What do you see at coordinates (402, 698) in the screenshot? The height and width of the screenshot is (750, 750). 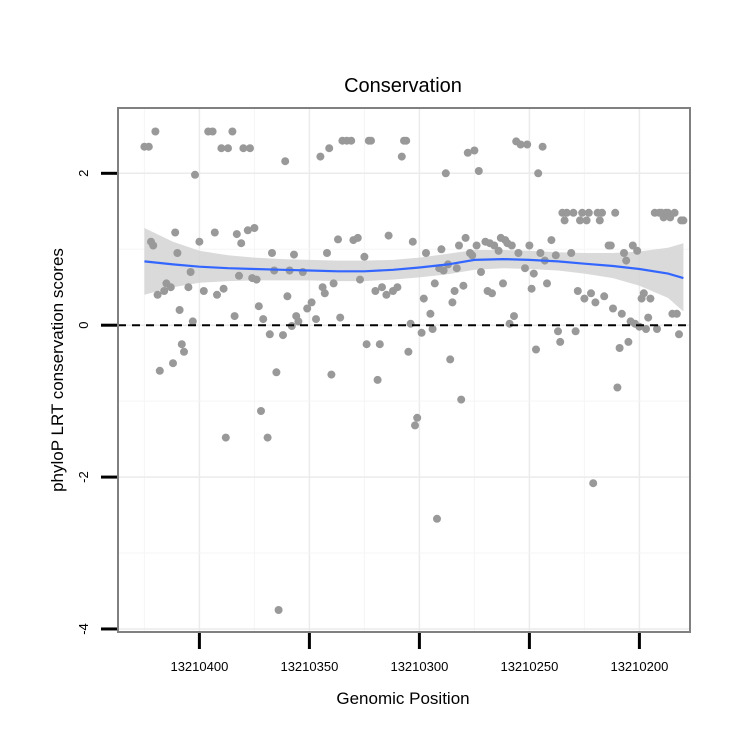 I see `x-axis-label: Genomic Position` at bounding box center [402, 698].